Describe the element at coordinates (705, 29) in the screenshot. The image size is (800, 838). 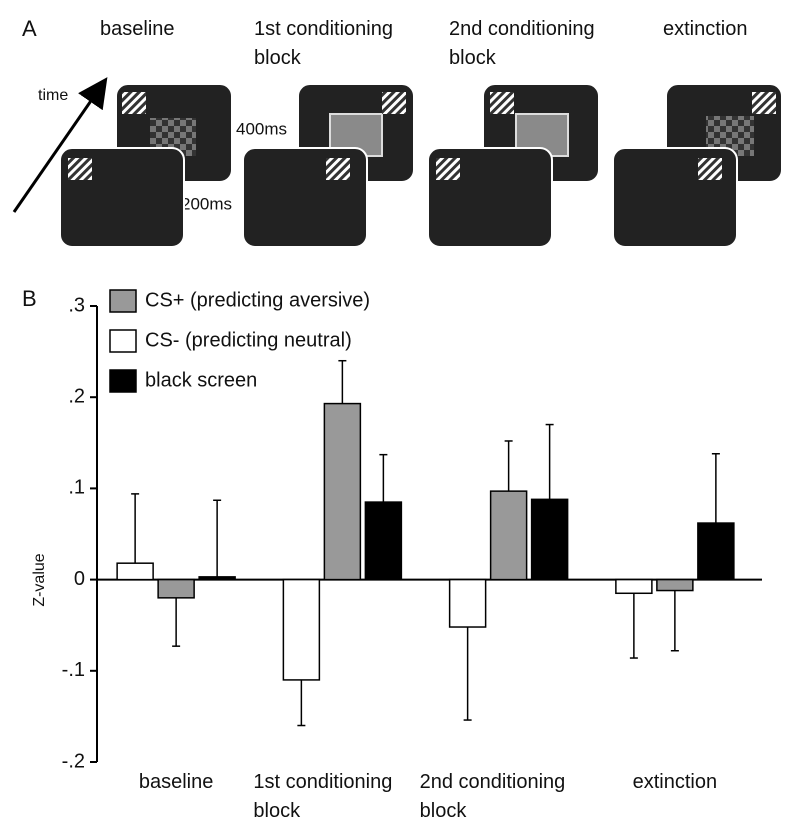
I see `phase-label: extinction` at that location.